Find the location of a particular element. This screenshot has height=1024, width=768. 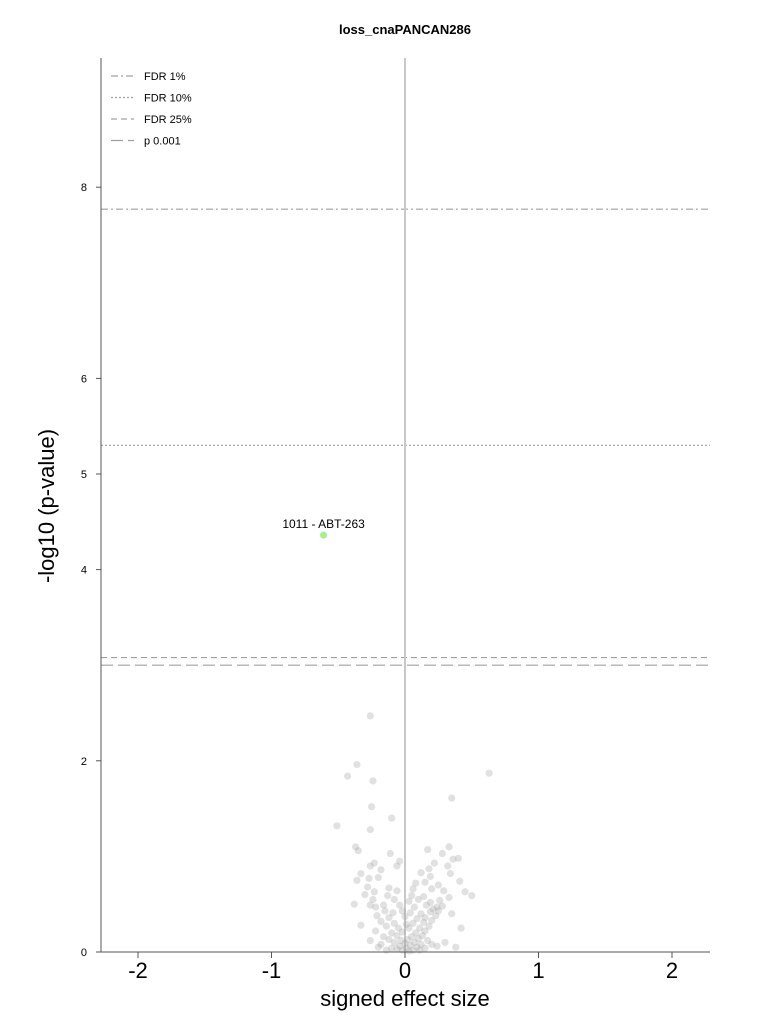

data-points is located at coordinates (413, 833).